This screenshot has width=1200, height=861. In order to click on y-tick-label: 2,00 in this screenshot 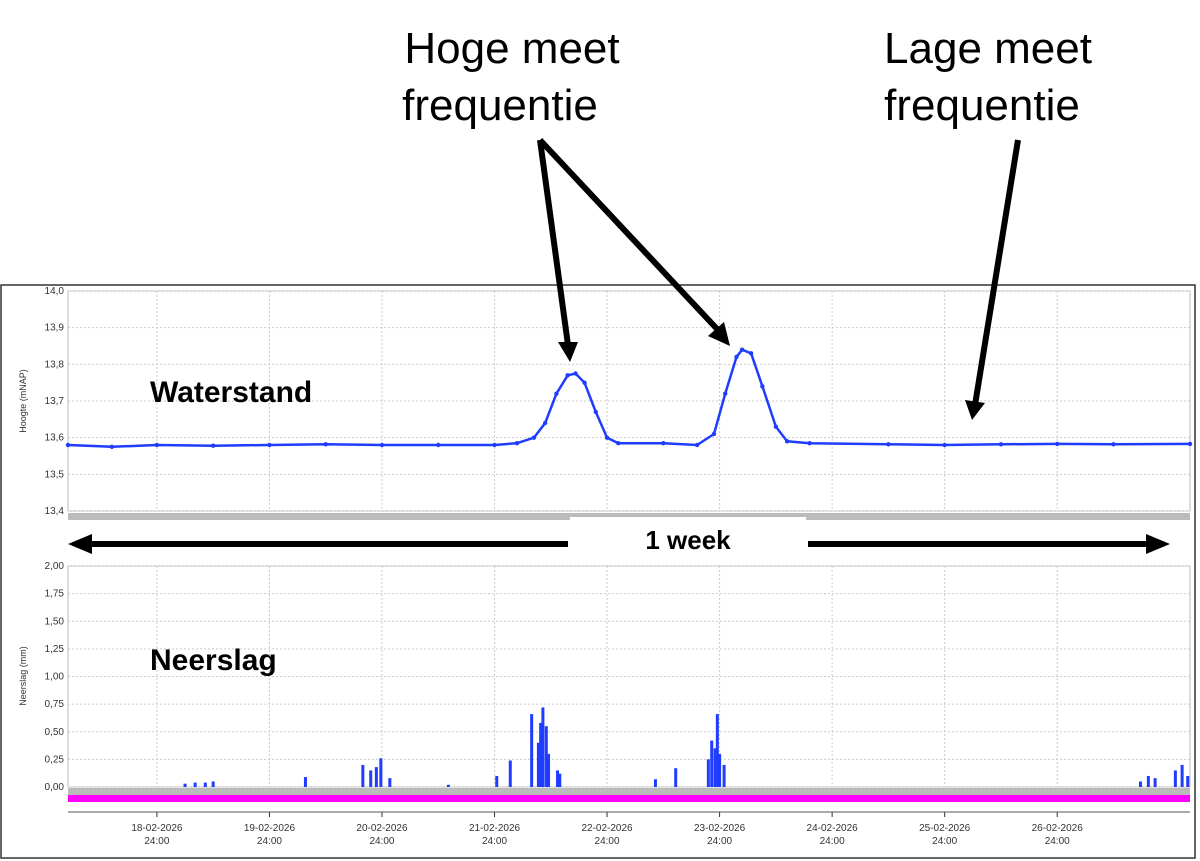, I will do `click(55, 566)`.